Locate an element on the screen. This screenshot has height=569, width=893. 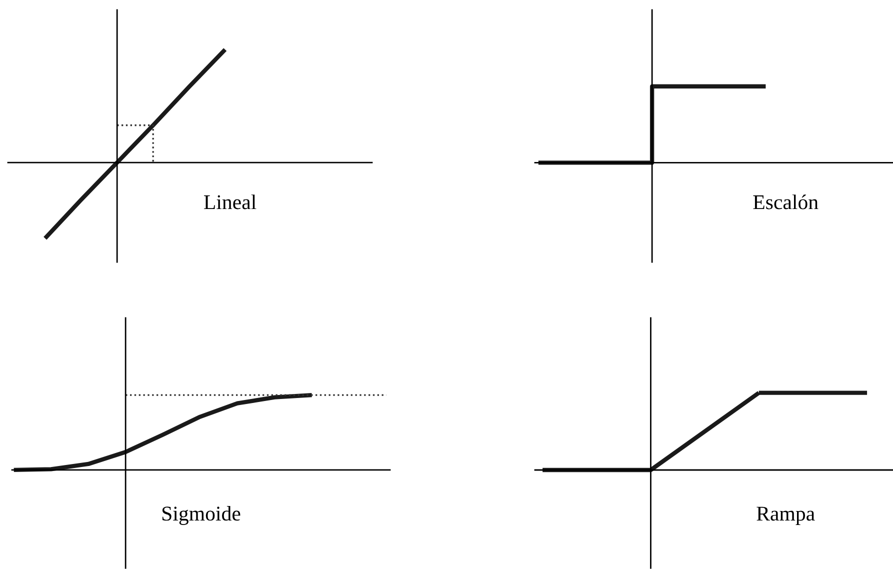
text: Escalón is located at coordinates (785, 202).